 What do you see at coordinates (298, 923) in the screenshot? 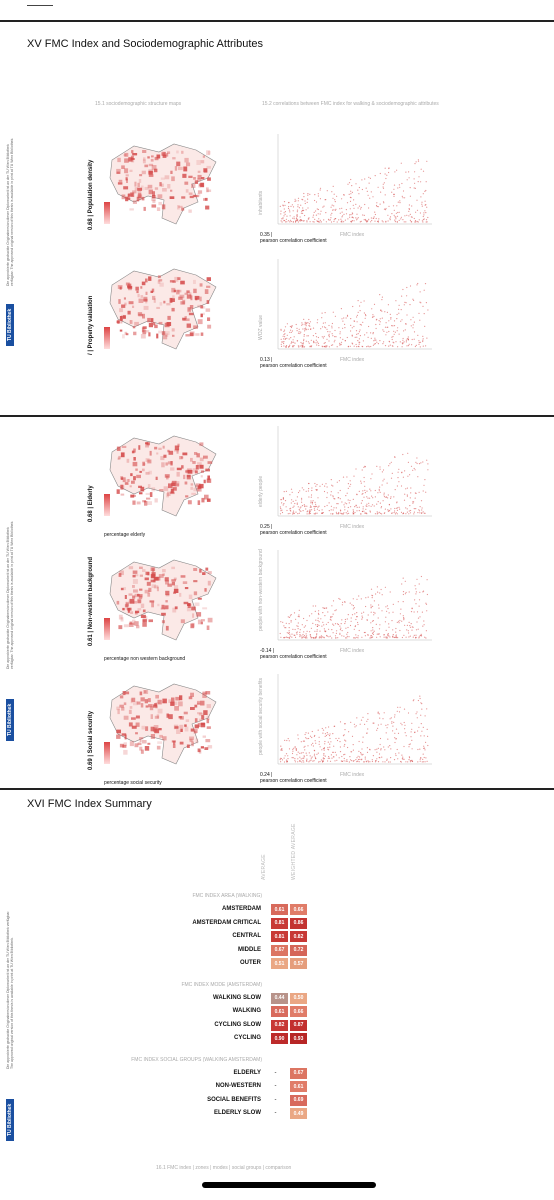
I see `weighted-average-cell: 0.86` at bounding box center [298, 923].